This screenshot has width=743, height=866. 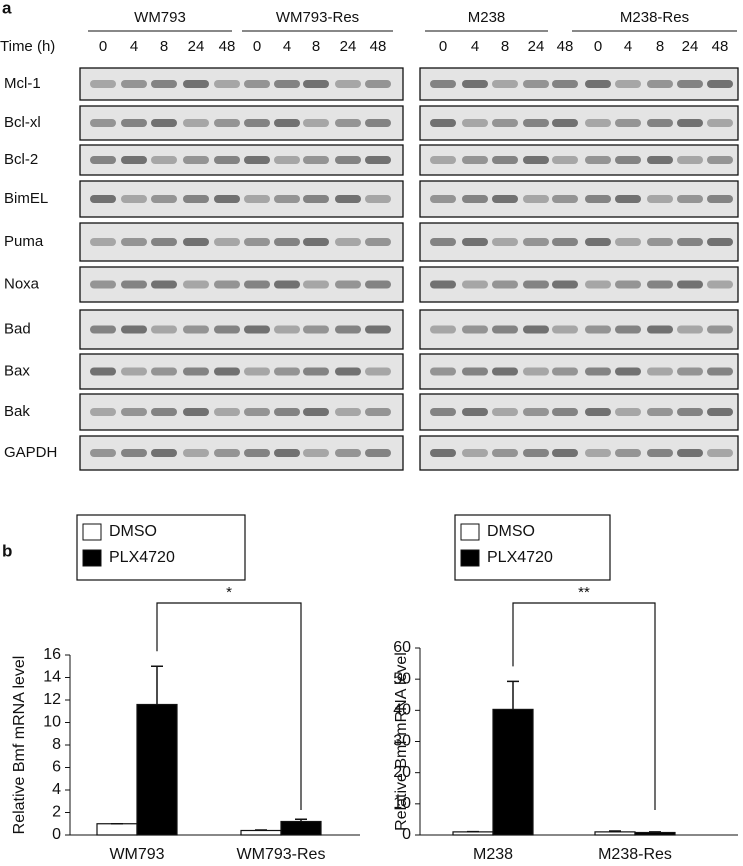 What do you see at coordinates (7, 8) in the screenshot?
I see `panel-label: a` at bounding box center [7, 8].